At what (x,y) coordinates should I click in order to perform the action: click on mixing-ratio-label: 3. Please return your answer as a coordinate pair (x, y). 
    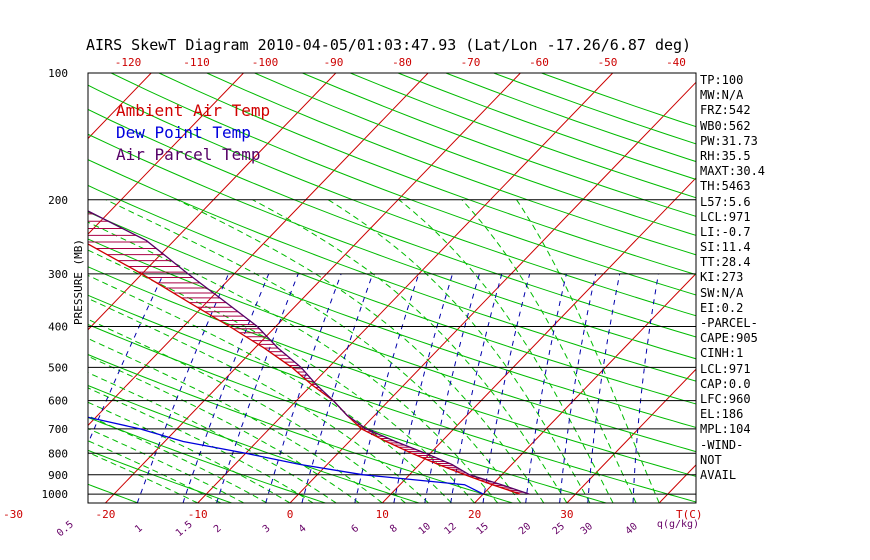
    Looking at the image, I should click on (267, 529).